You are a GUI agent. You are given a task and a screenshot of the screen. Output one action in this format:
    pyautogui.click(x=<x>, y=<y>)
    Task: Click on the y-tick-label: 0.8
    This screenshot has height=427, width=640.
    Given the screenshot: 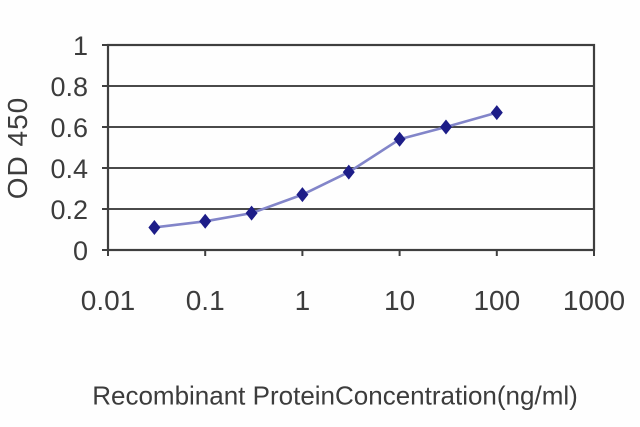 What is the action you would take?
    pyautogui.click(x=69, y=87)
    